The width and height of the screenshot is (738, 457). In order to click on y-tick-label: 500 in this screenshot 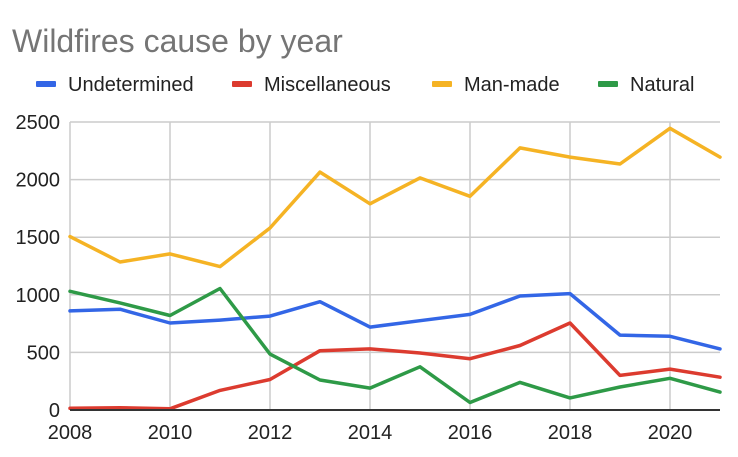, I will do `click(43, 353)`.